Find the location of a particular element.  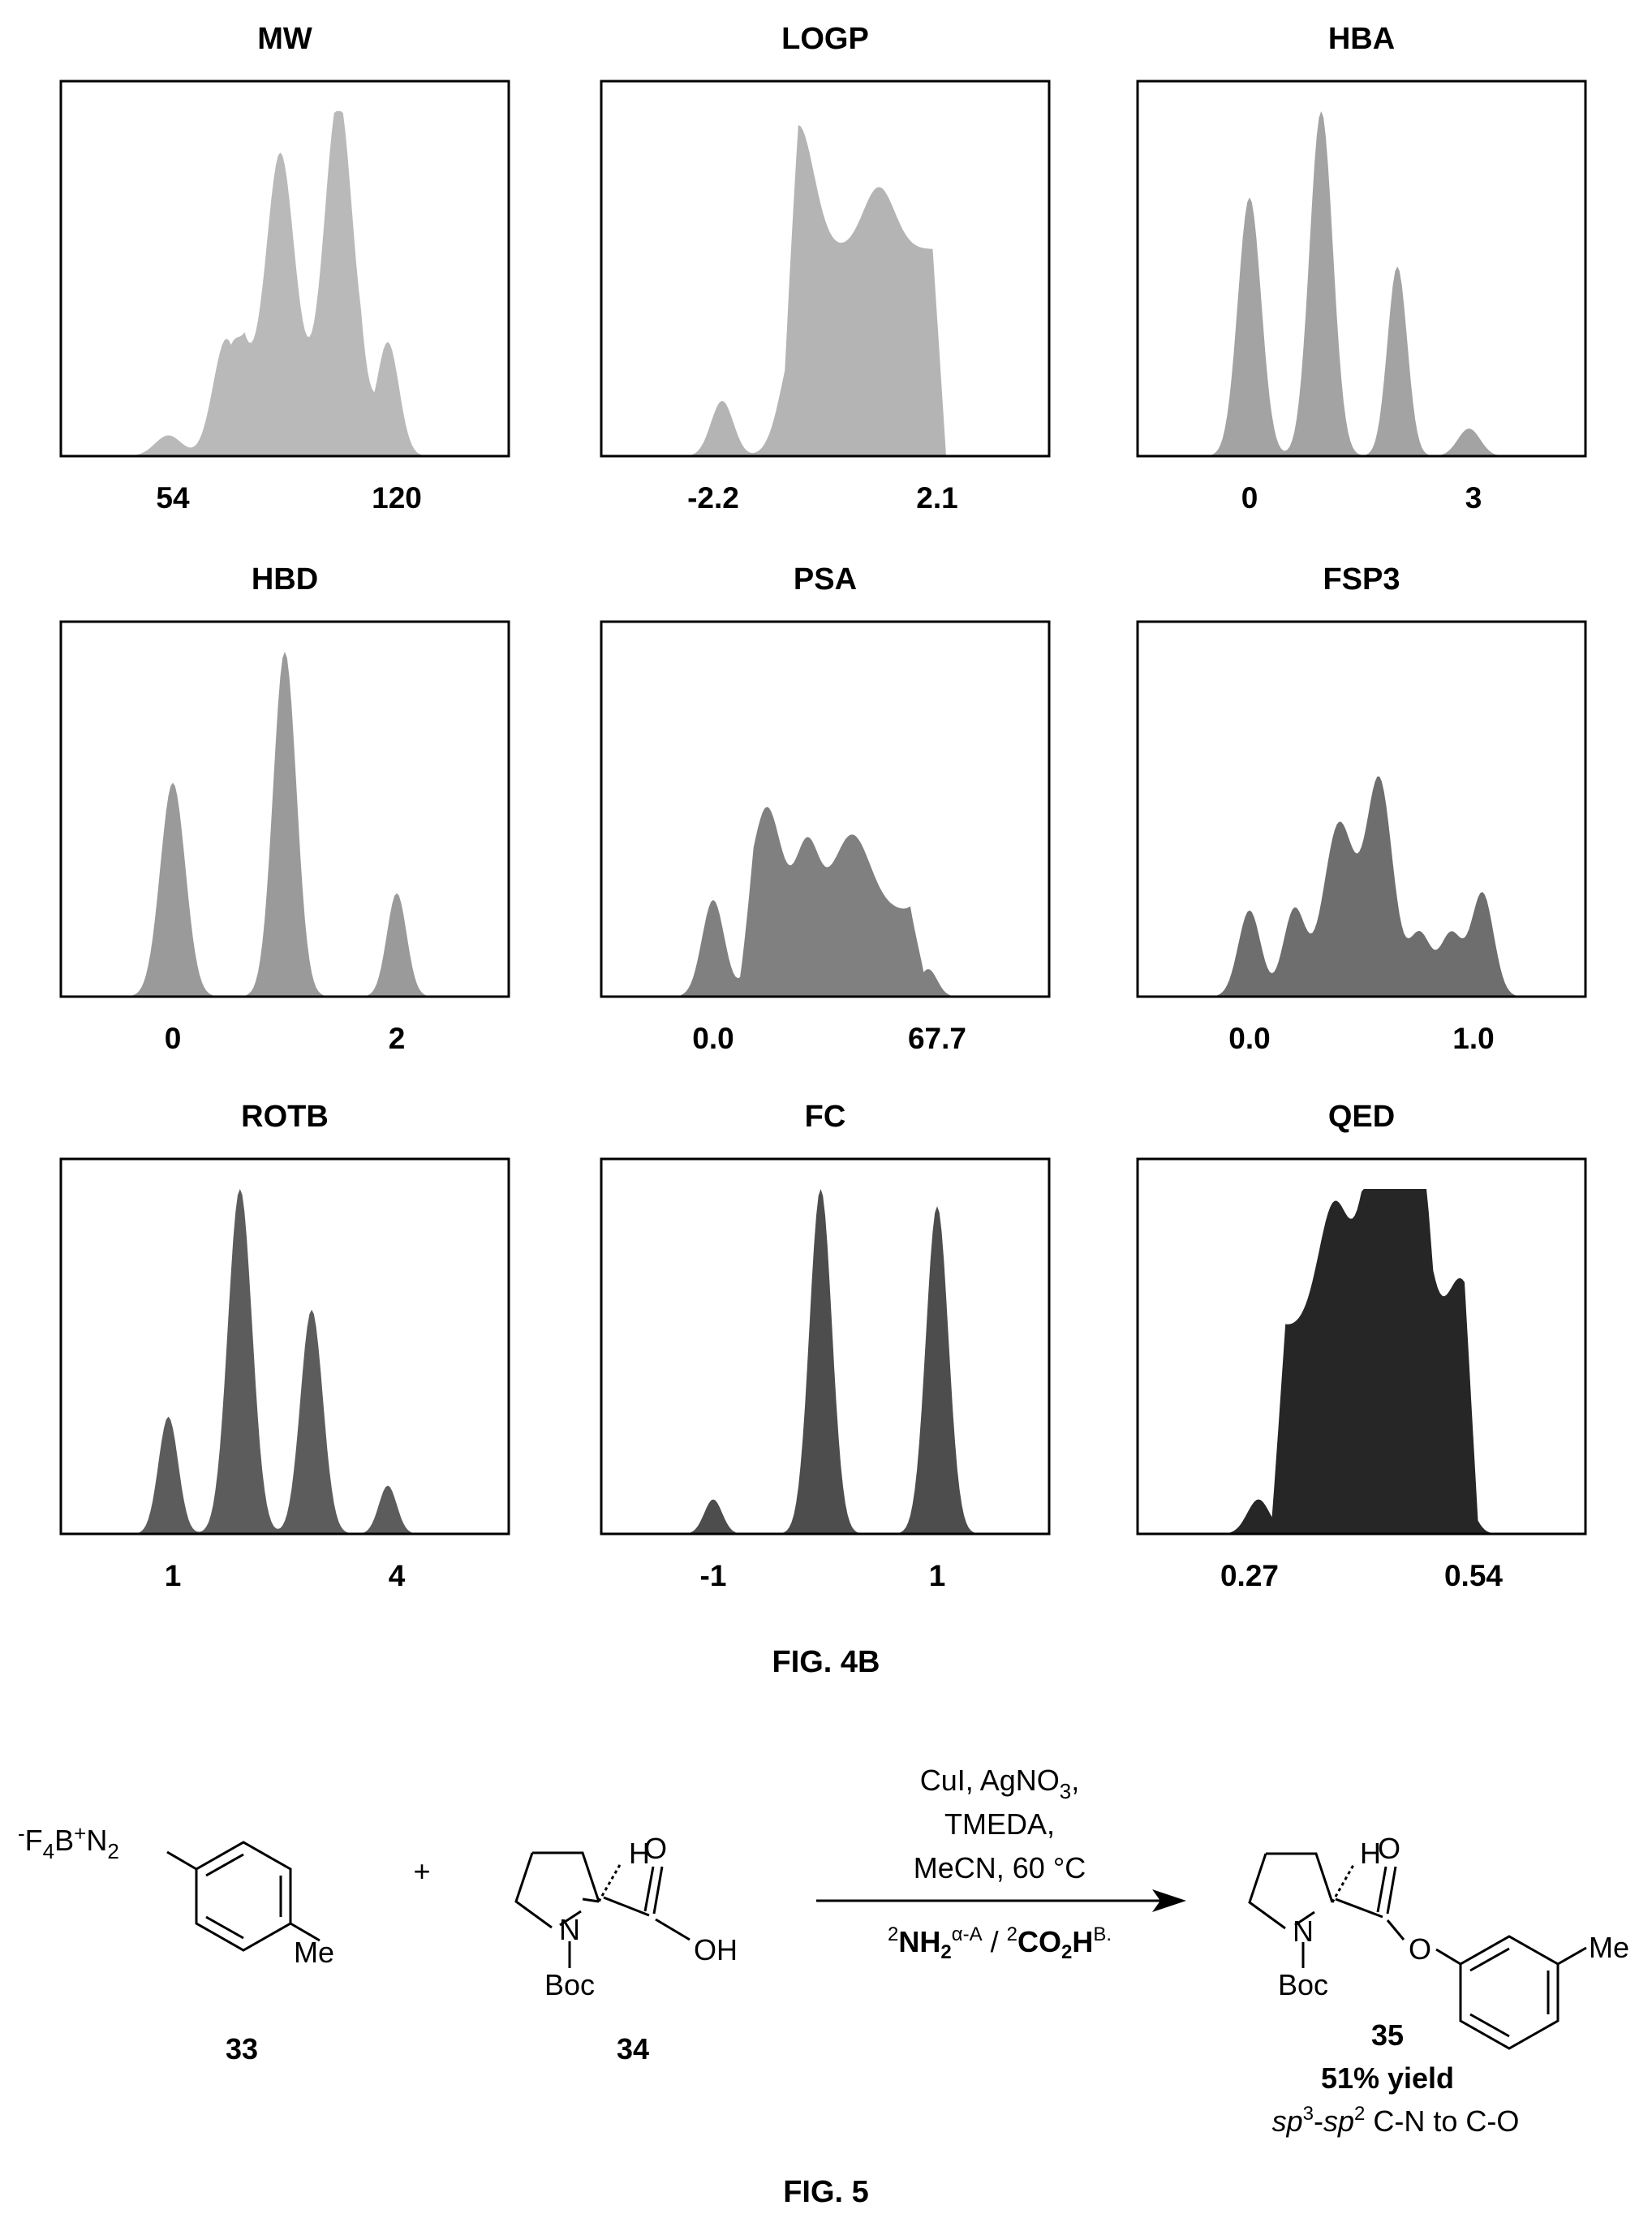

reagent-34-number: 34 is located at coordinates (633, 2048).